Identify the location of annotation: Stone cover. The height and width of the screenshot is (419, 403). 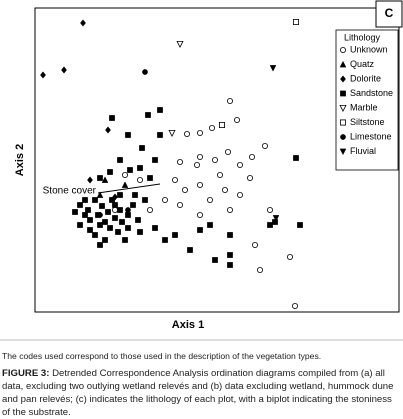
(70, 191).